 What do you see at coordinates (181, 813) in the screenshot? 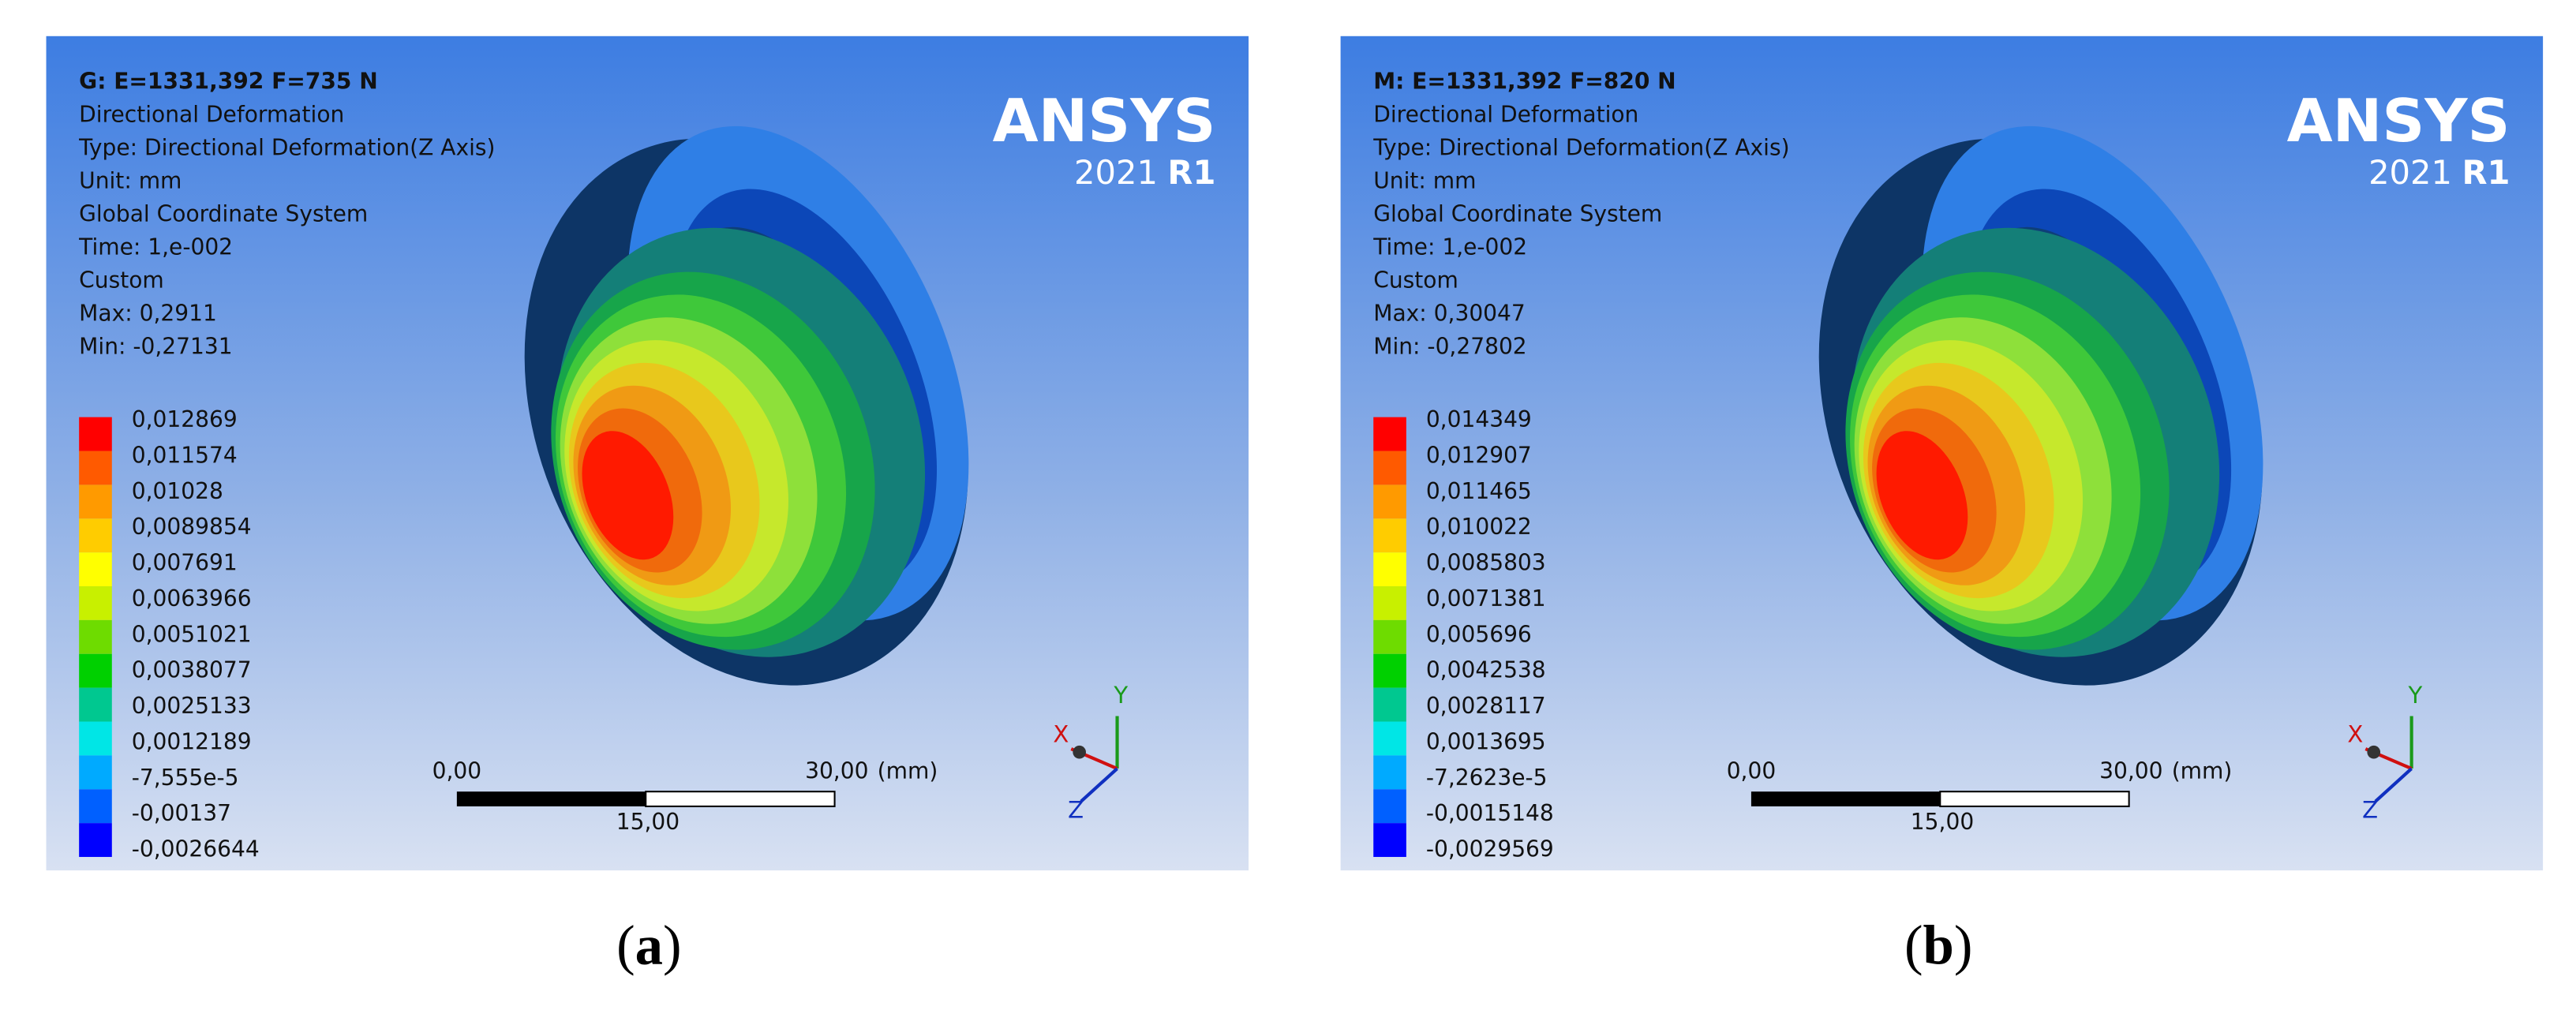
I see `legend-label: -0,00137` at bounding box center [181, 813].